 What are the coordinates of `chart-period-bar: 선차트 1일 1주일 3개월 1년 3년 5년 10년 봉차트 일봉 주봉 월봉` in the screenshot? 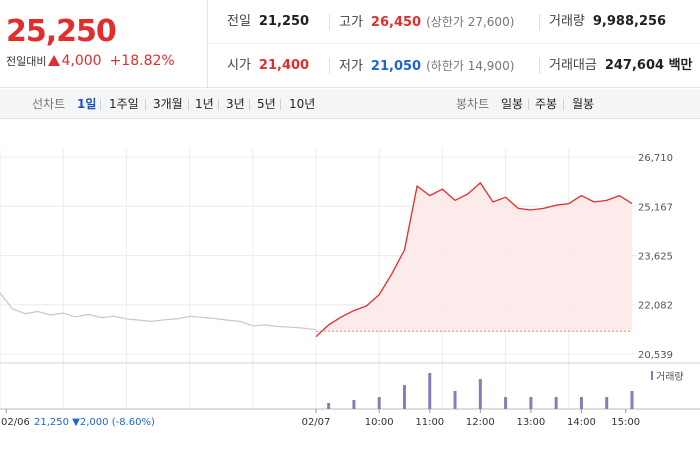 It's located at (350, 104).